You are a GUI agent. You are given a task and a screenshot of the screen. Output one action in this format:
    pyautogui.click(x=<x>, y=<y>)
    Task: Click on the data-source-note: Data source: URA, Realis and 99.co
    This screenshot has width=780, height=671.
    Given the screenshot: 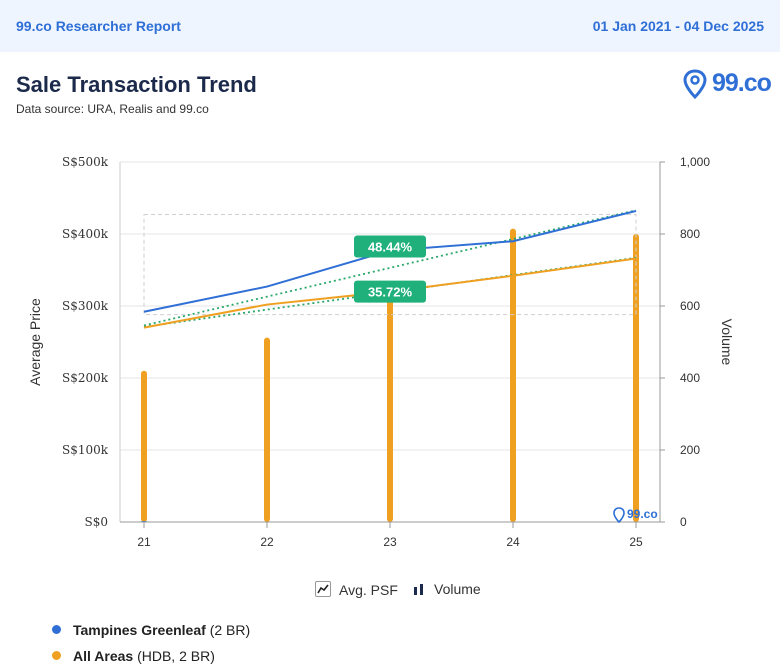 What is the action you would take?
    pyautogui.click(x=112, y=109)
    